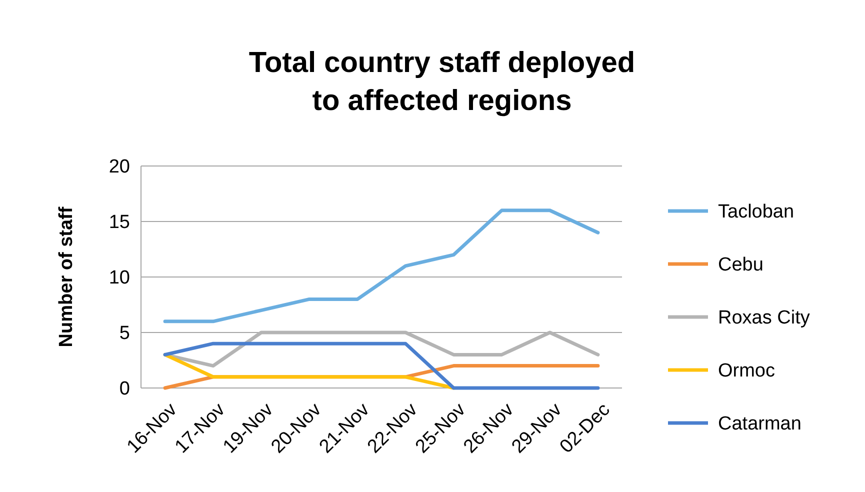 This screenshot has width=865, height=492. What do you see at coordinates (66, 277) in the screenshot?
I see `y-axis-title: Number of staff` at bounding box center [66, 277].